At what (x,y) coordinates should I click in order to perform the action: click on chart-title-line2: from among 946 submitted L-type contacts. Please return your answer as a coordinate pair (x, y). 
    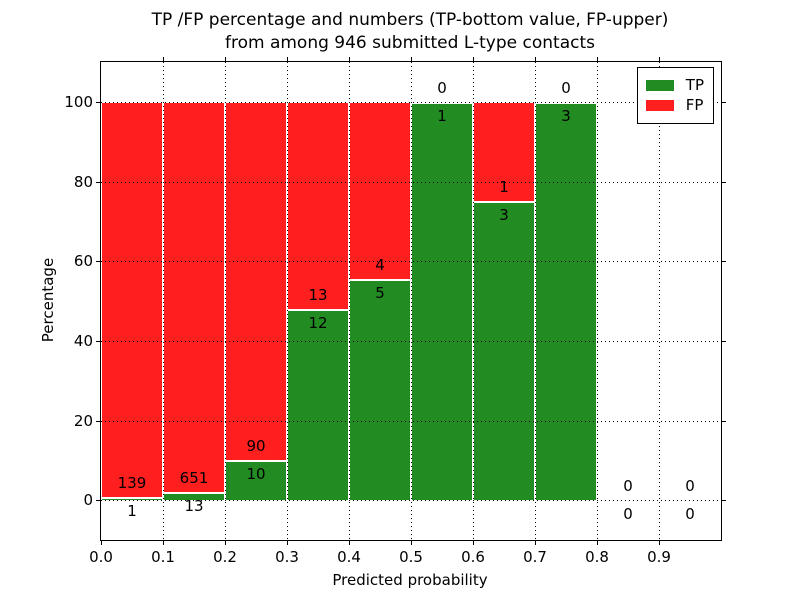
    Looking at the image, I should click on (409, 43).